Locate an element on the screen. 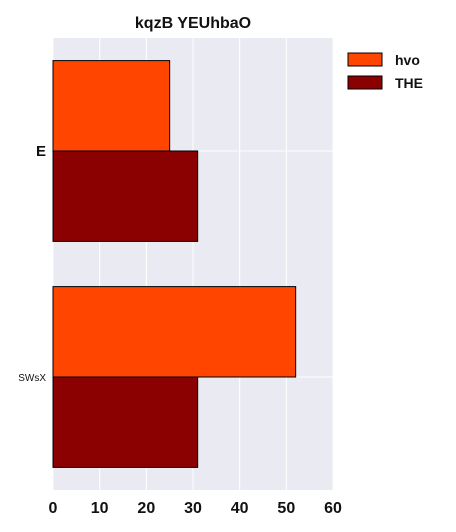  x-tick-label: 40 is located at coordinates (240, 508).